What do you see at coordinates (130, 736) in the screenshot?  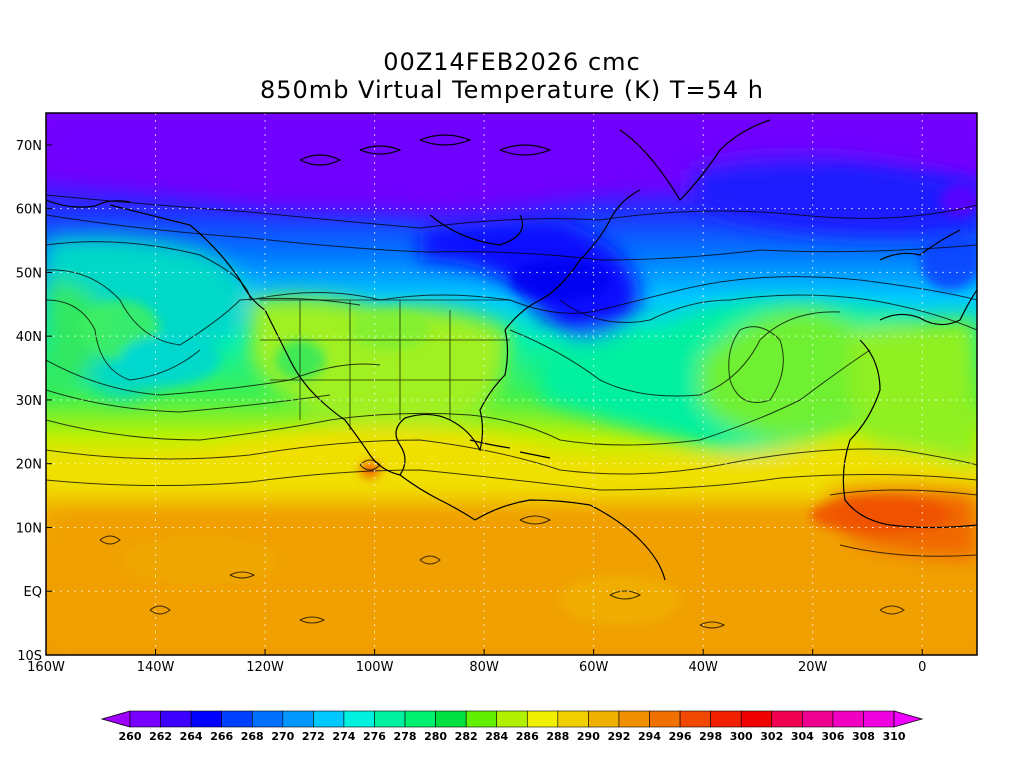 I see `colorbar-label: 260` at bounding box center [130, 736].